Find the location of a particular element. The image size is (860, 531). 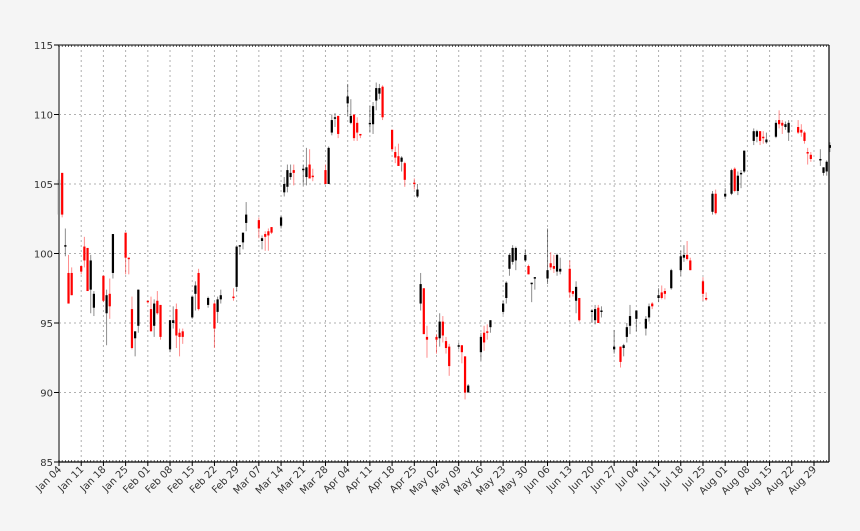

y-tick-label: 95 is located at coordinates (46, 324).